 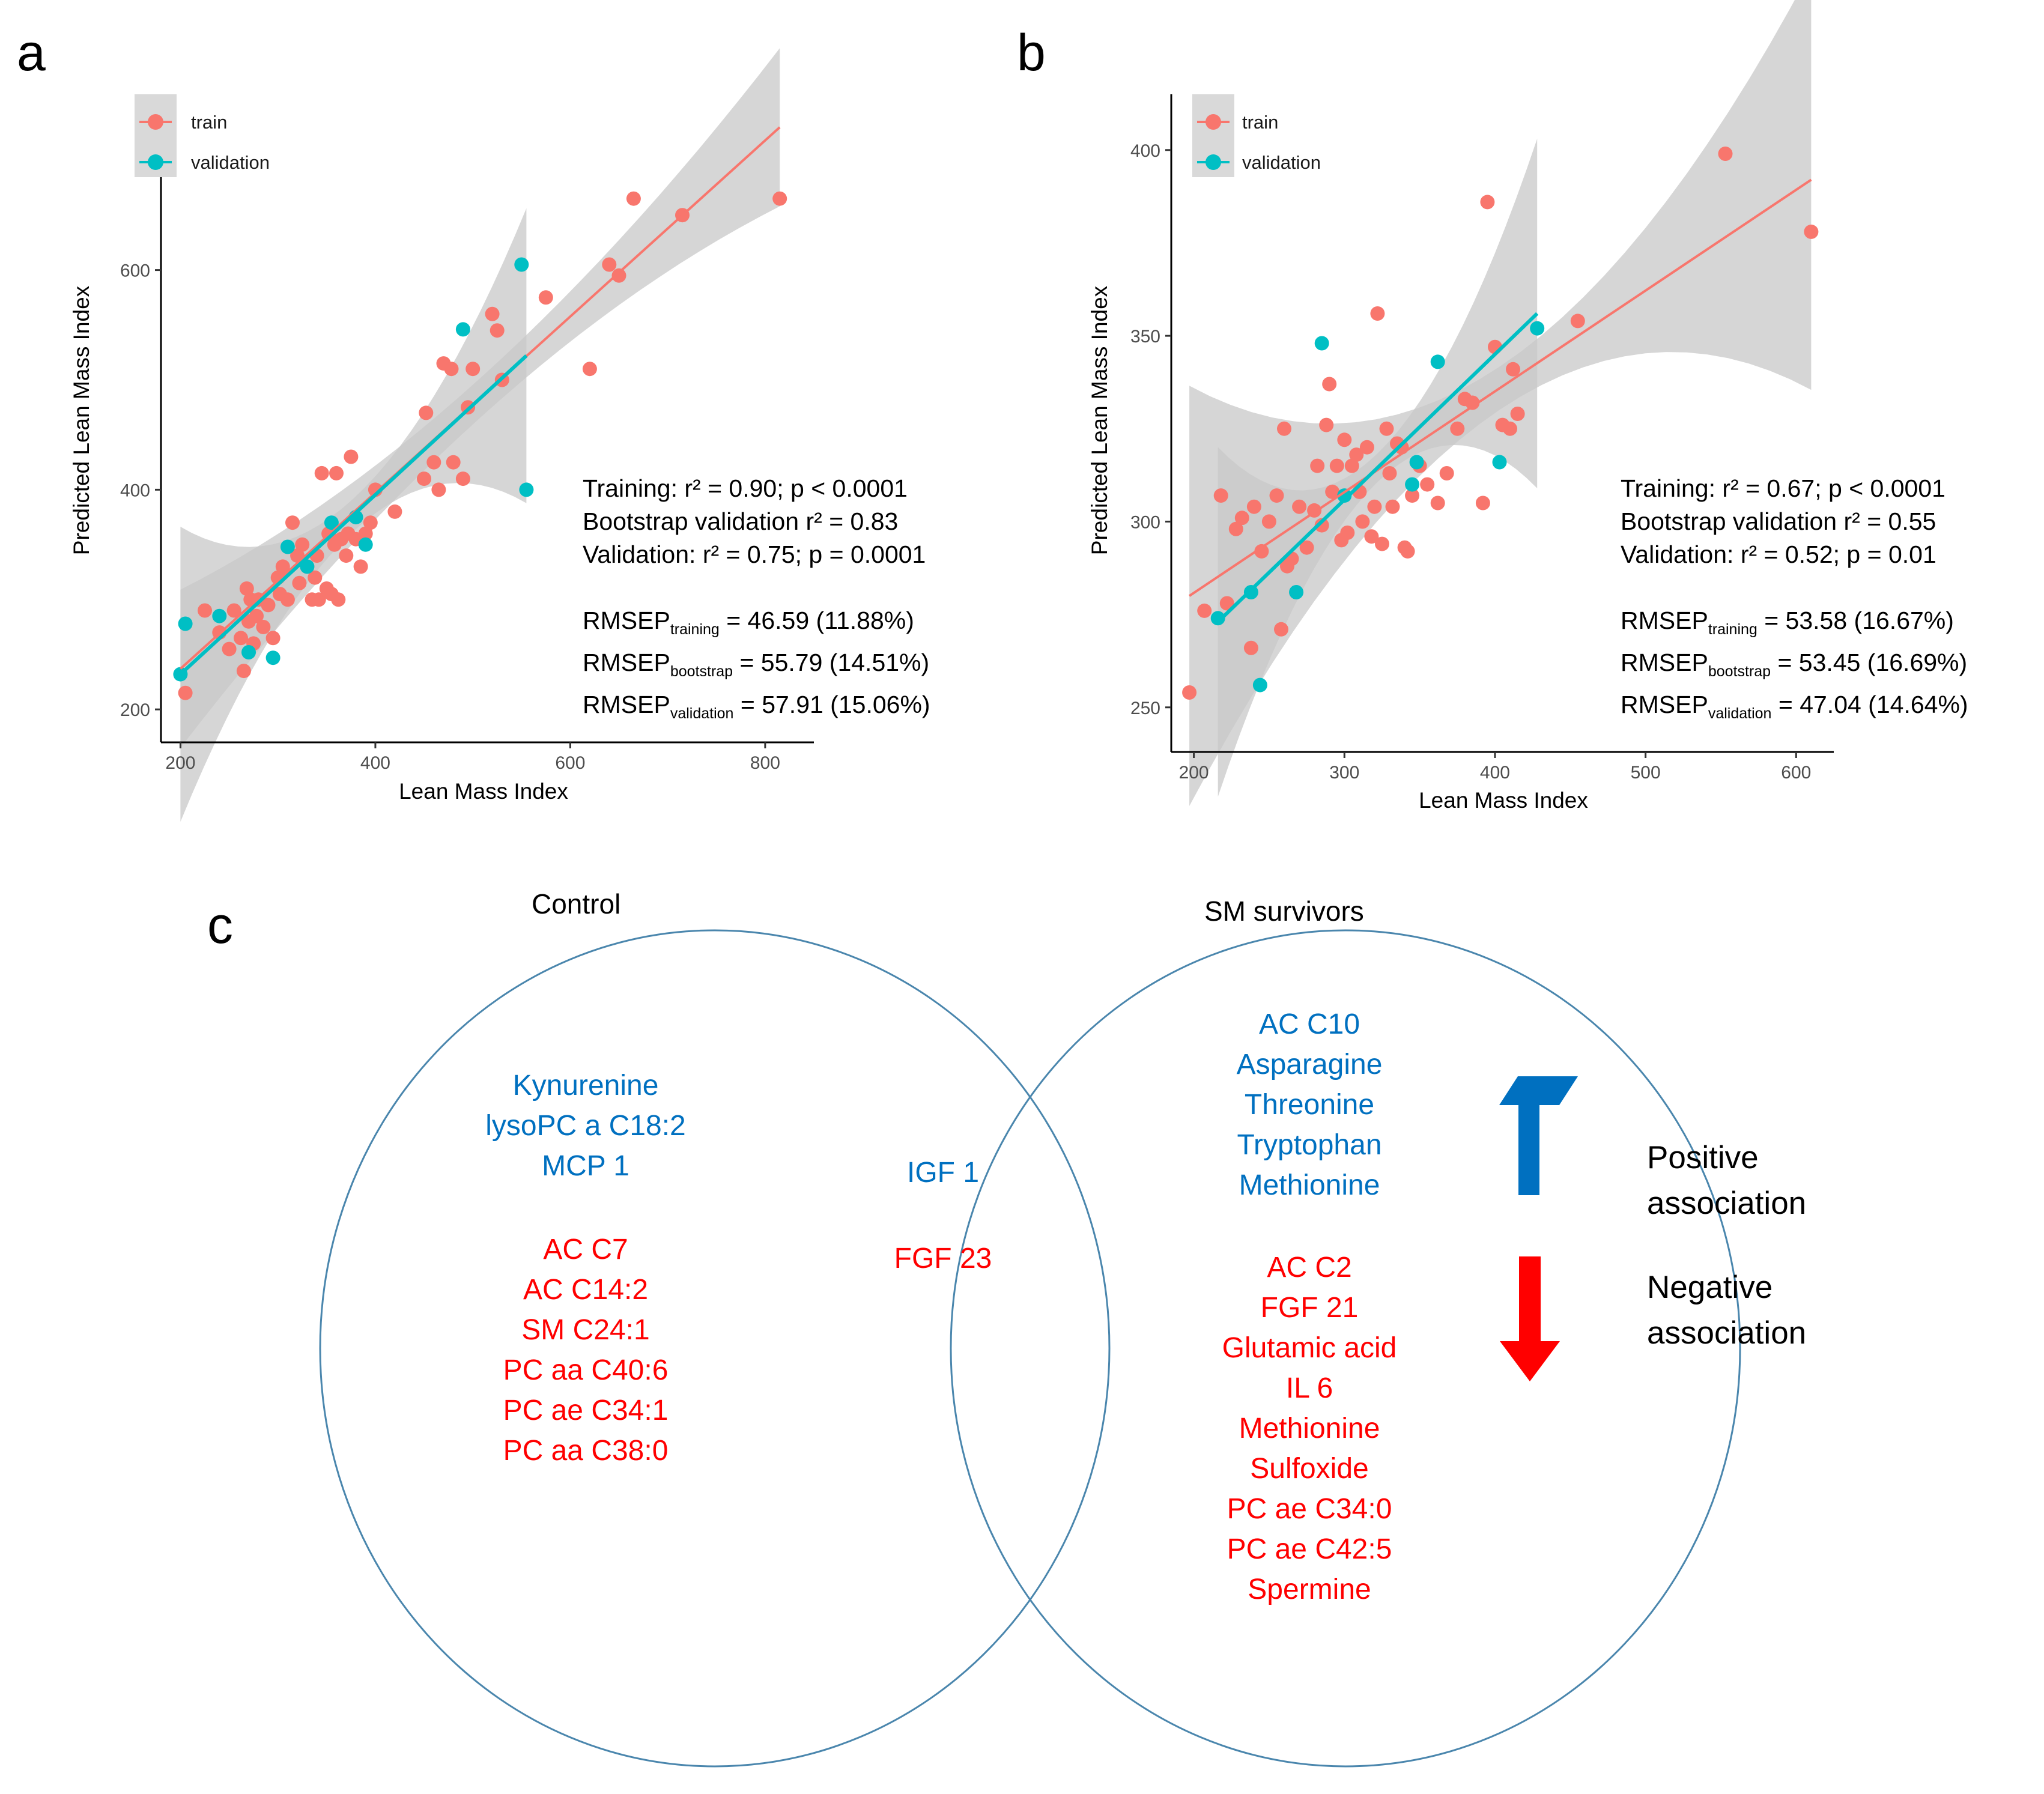 I want to click on x-tick-label: 800, so click(x=765, y=763).